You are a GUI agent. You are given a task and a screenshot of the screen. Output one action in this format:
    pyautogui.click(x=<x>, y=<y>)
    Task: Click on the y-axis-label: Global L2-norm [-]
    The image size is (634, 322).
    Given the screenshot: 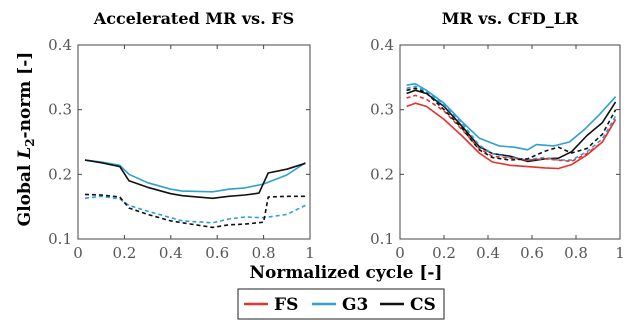 What is the action you would take?
    pyautogui.click(x=26, y=139)
    